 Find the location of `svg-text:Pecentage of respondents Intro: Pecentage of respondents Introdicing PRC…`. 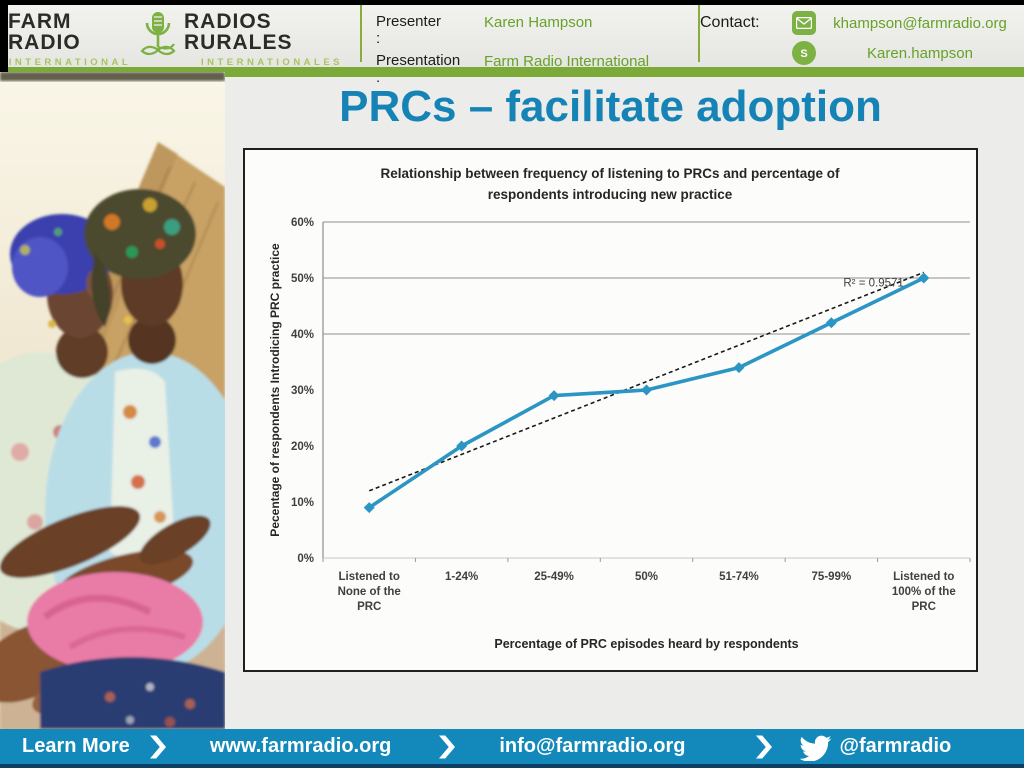

svg-text:Pecentage of respondents Intro: Pecentage of respondents Introdicing PRC… is located at coordinates (275, 390).